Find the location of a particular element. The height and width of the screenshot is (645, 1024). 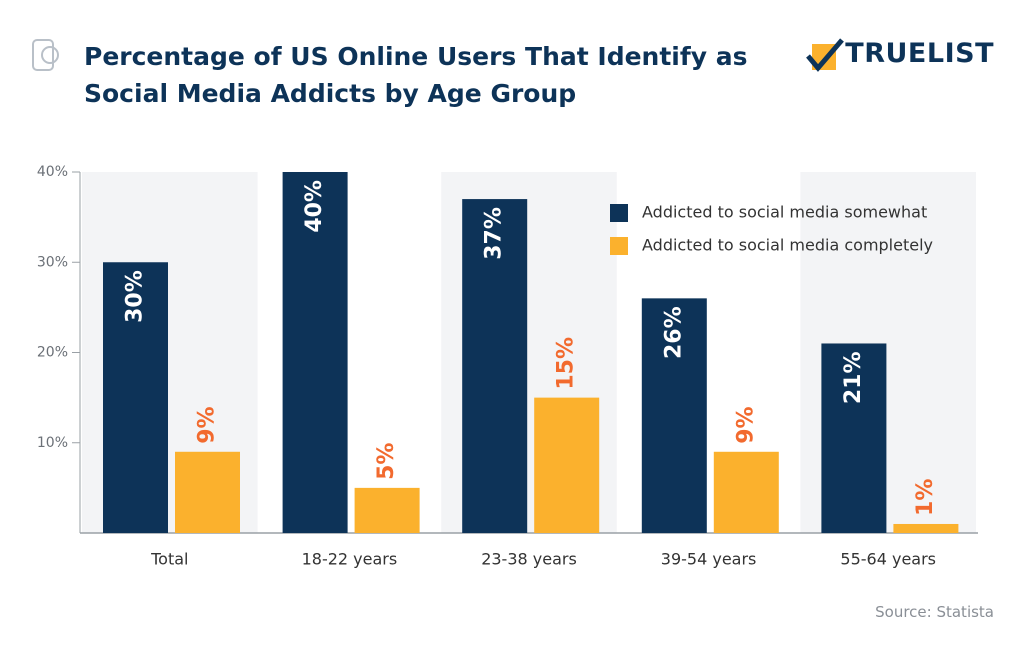

brand: TRUELIST is located at coordinates (919, 53).